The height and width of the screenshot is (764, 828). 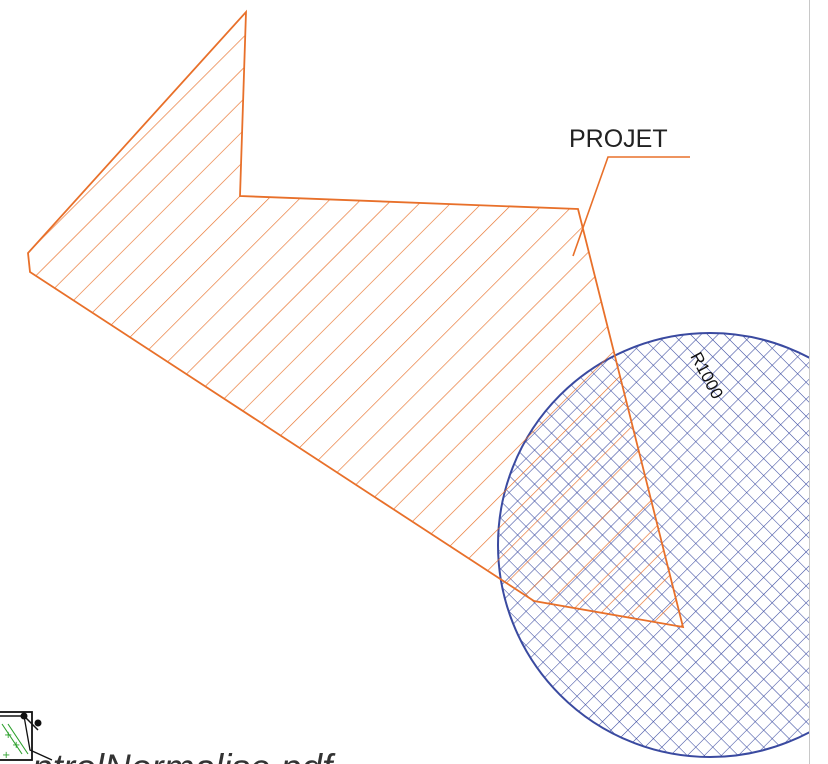 What do you see at coordinates (184, 755) in the screenshot?
I see `filename-label: ntrolNormalise.pdf` at bounding box center [184, 755].